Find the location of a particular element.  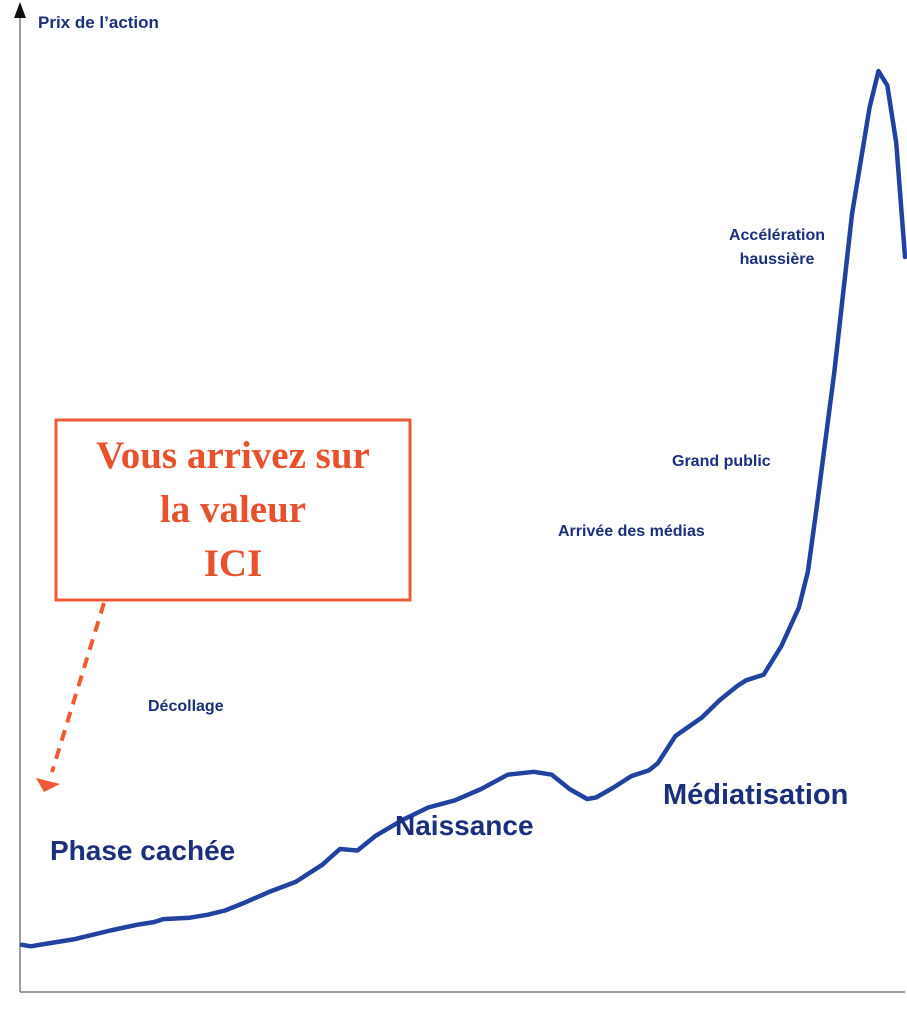

annotation-arrivee-medias: Arrivée des médias is located at coordinates (631, 531).